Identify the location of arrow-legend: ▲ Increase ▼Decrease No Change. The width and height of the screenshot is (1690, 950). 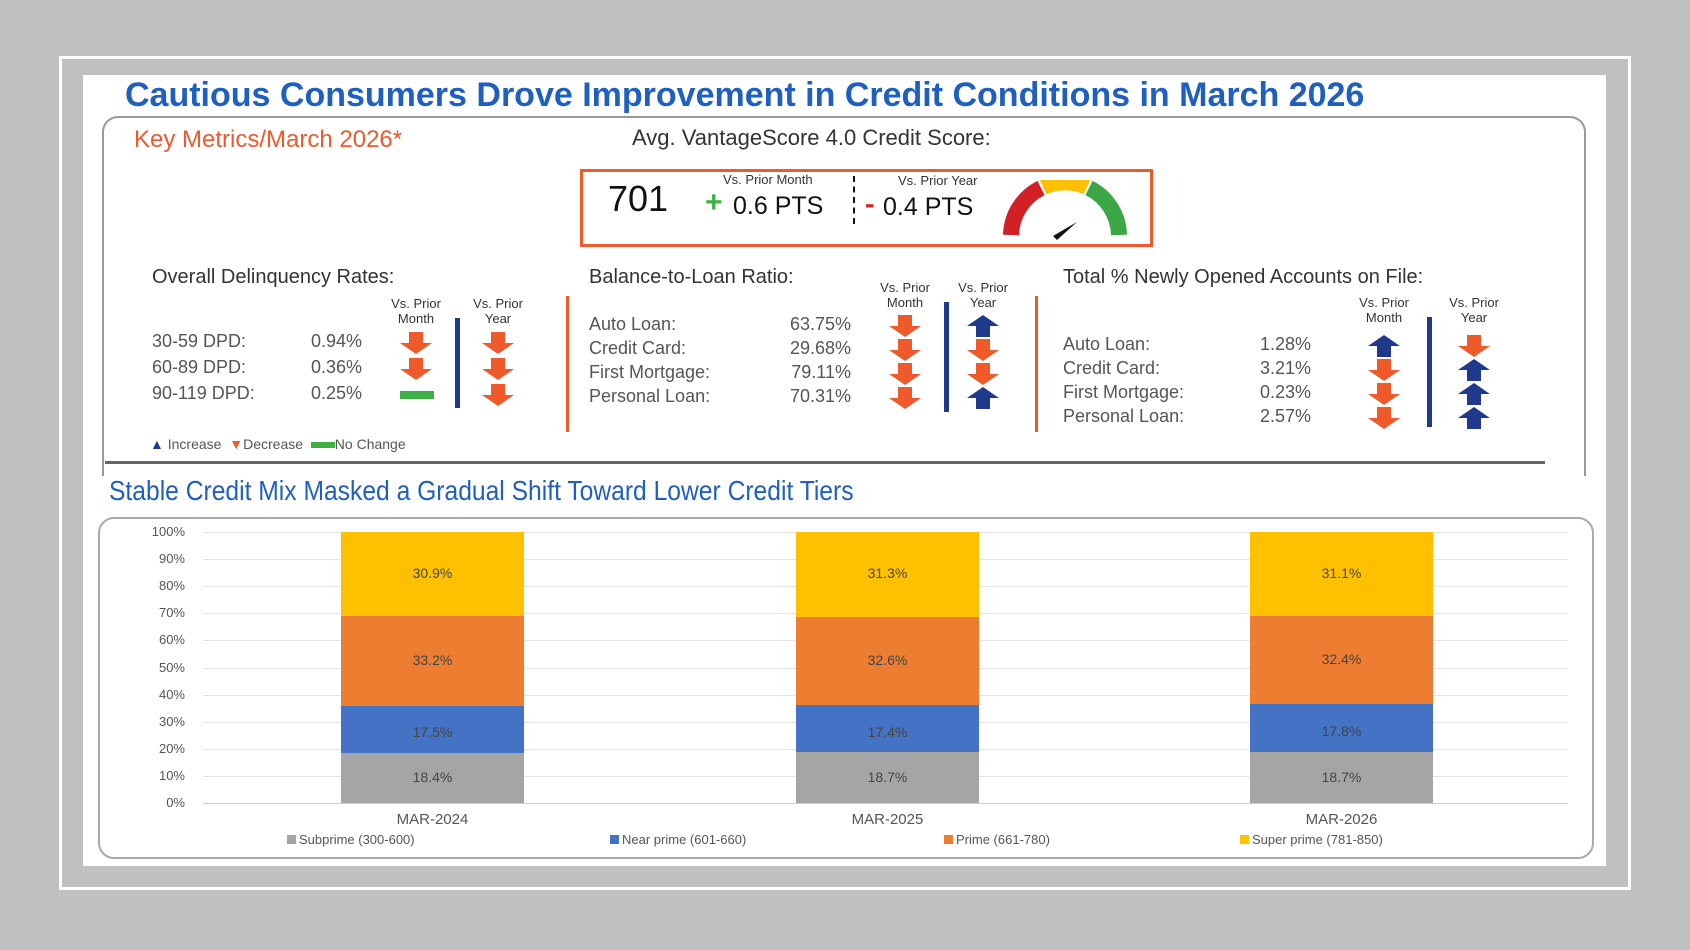
(278, 444).